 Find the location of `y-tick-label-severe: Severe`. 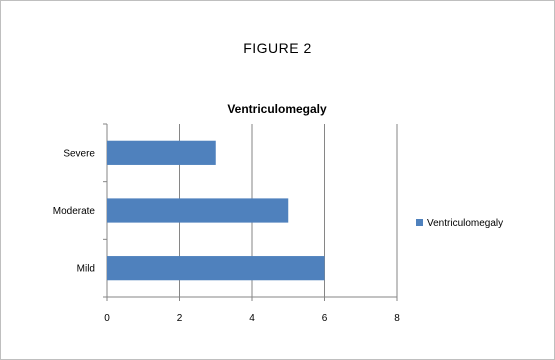

y-tick-label-severe: Severe is located at coordinates (79, 153).